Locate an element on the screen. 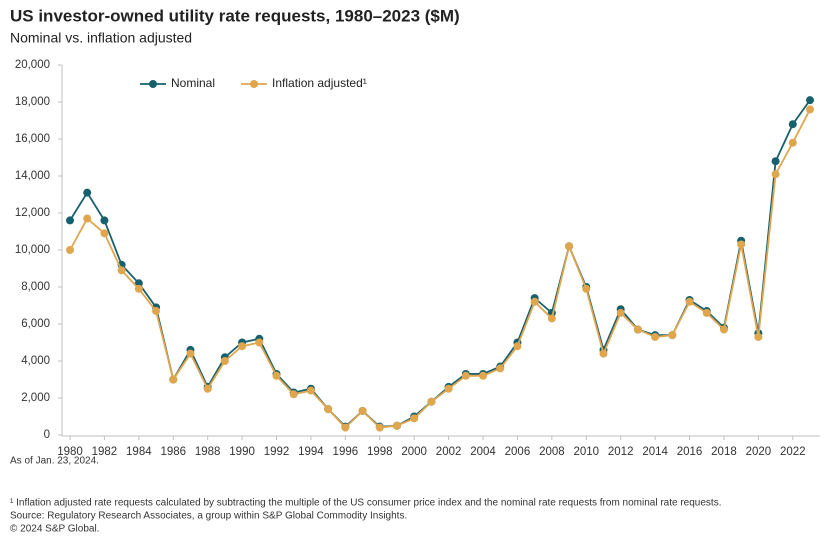 The image size is (836, 548). y-tick-label: 18,000 is located at coordinates (32, 102).